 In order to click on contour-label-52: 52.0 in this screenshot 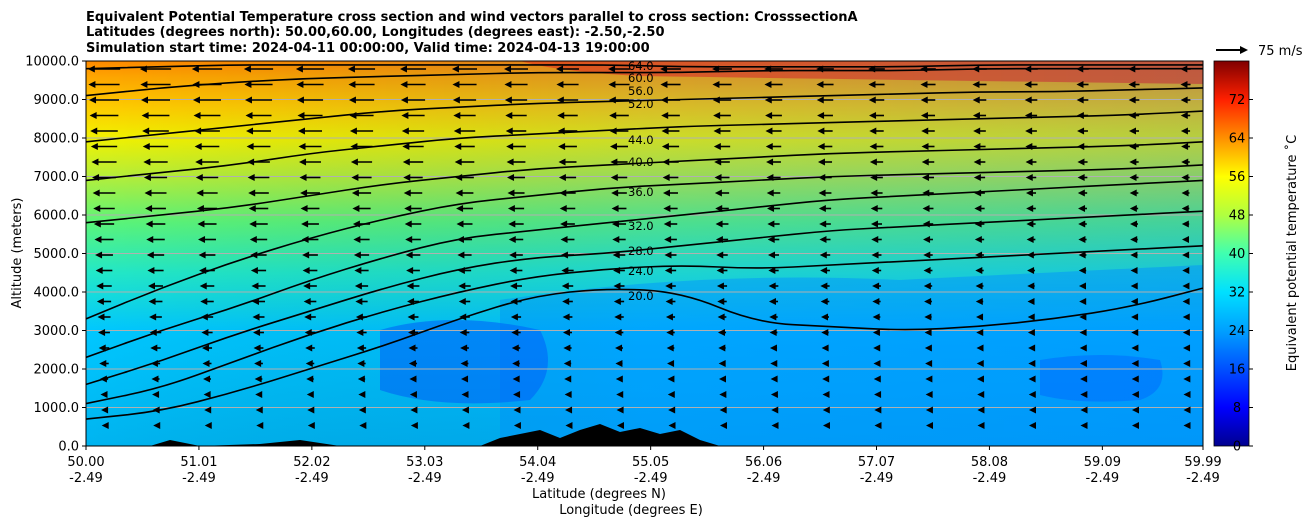, I will do `click(641, 104)`.